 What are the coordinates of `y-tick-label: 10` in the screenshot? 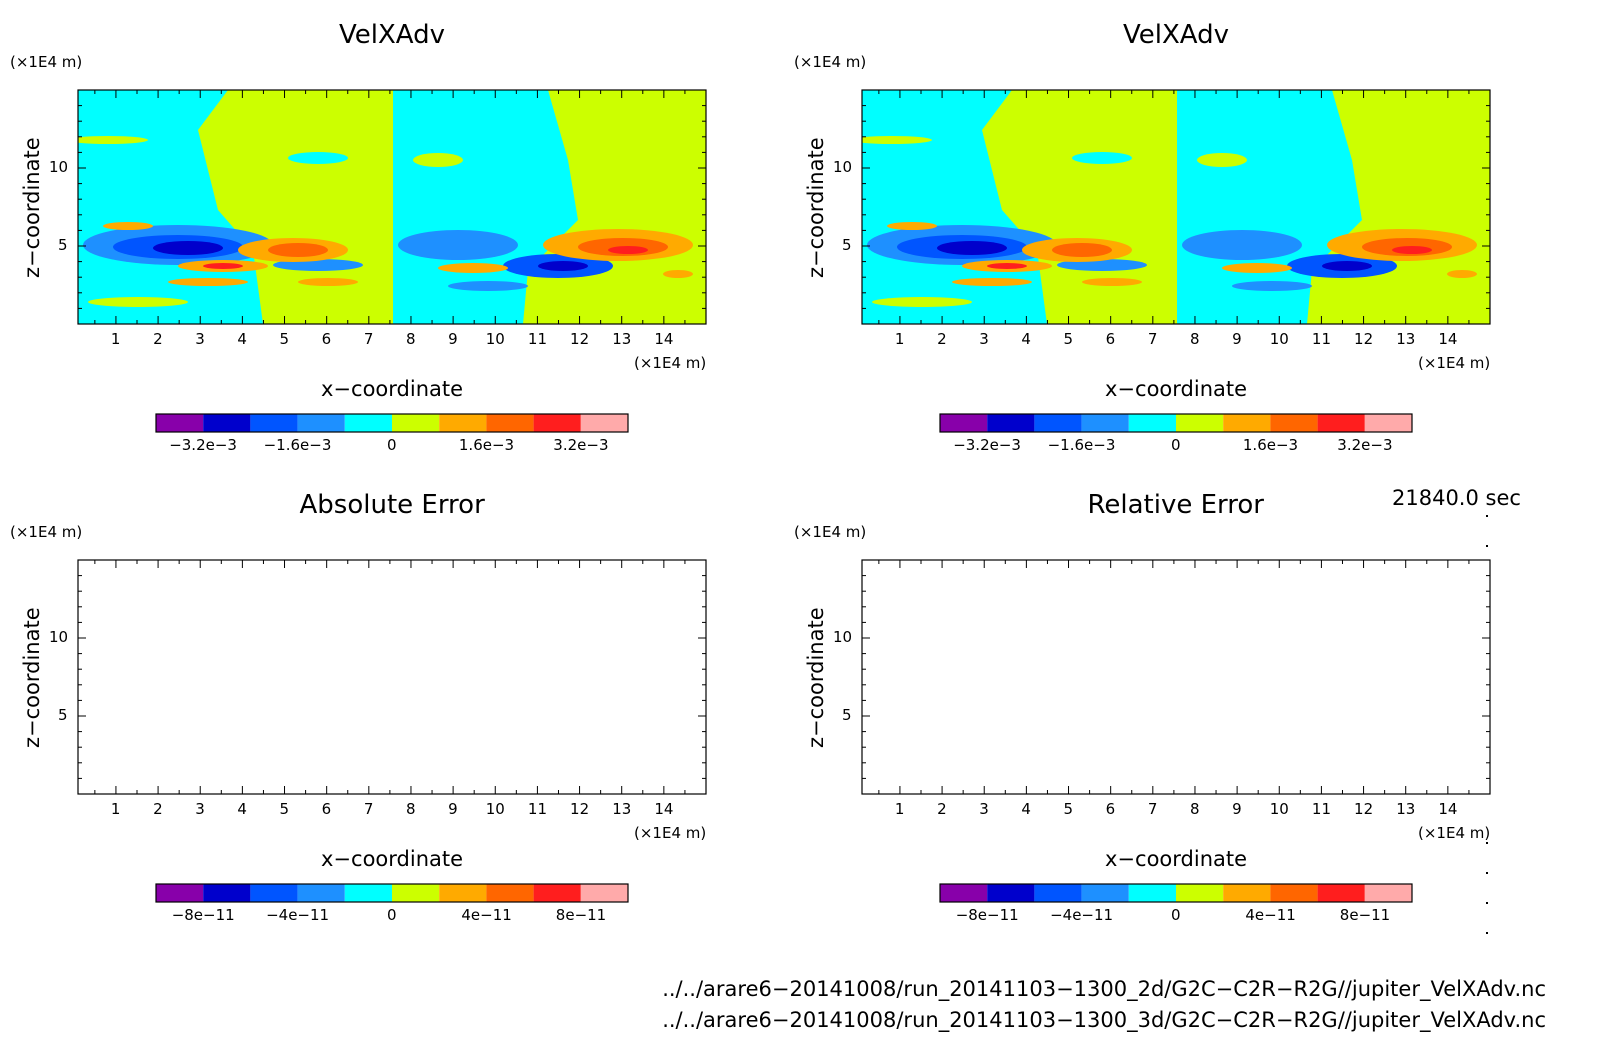 It's located at (59, 637).